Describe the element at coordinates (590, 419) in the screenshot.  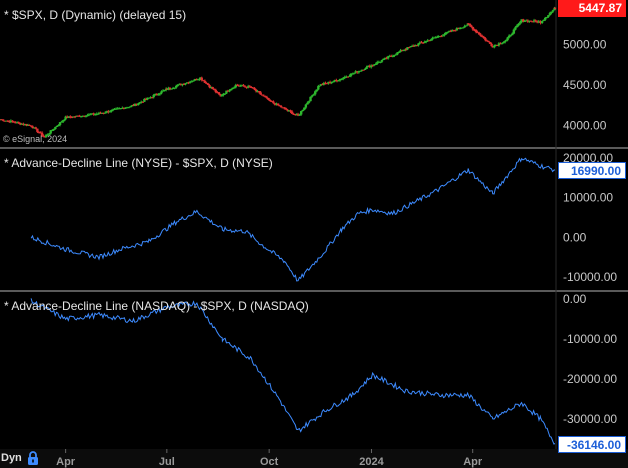
I see `y-tick-label: -30000.00` at that location.